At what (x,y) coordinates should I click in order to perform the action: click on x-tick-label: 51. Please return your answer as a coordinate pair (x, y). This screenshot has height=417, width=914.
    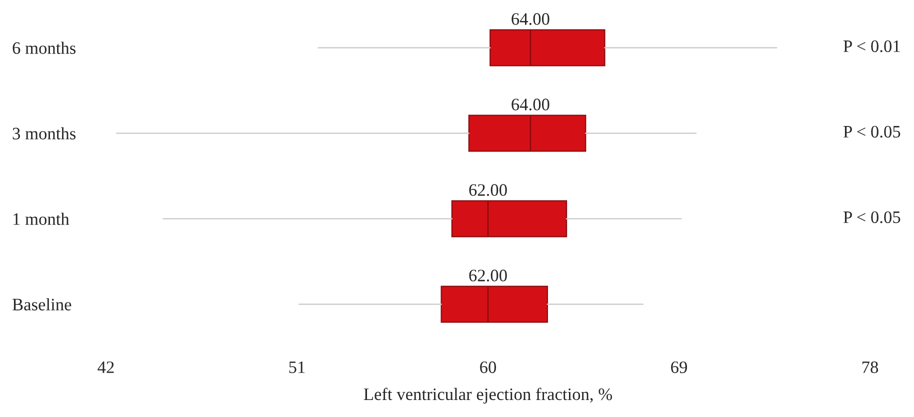
    Looking at the image, I should click on (297, 367).